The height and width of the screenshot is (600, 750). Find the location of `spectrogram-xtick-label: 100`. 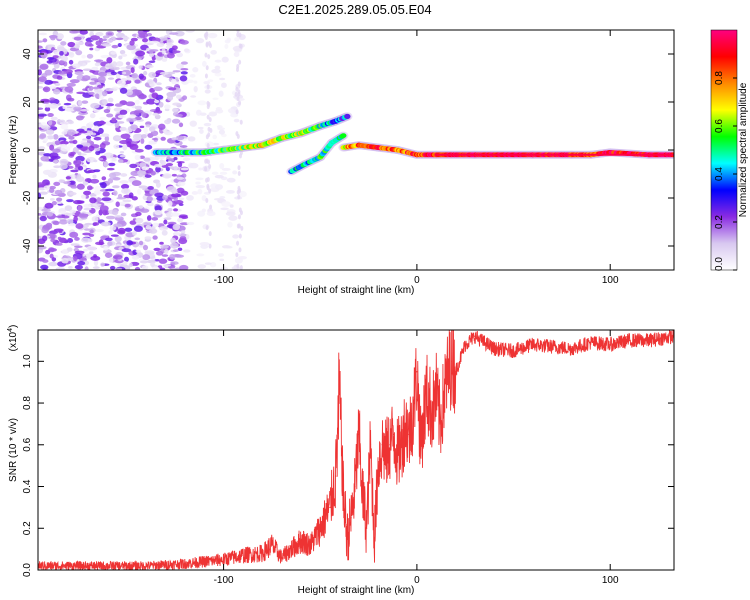

spectrogram-xtick-label: 100 is located at coordinates (610, 280).